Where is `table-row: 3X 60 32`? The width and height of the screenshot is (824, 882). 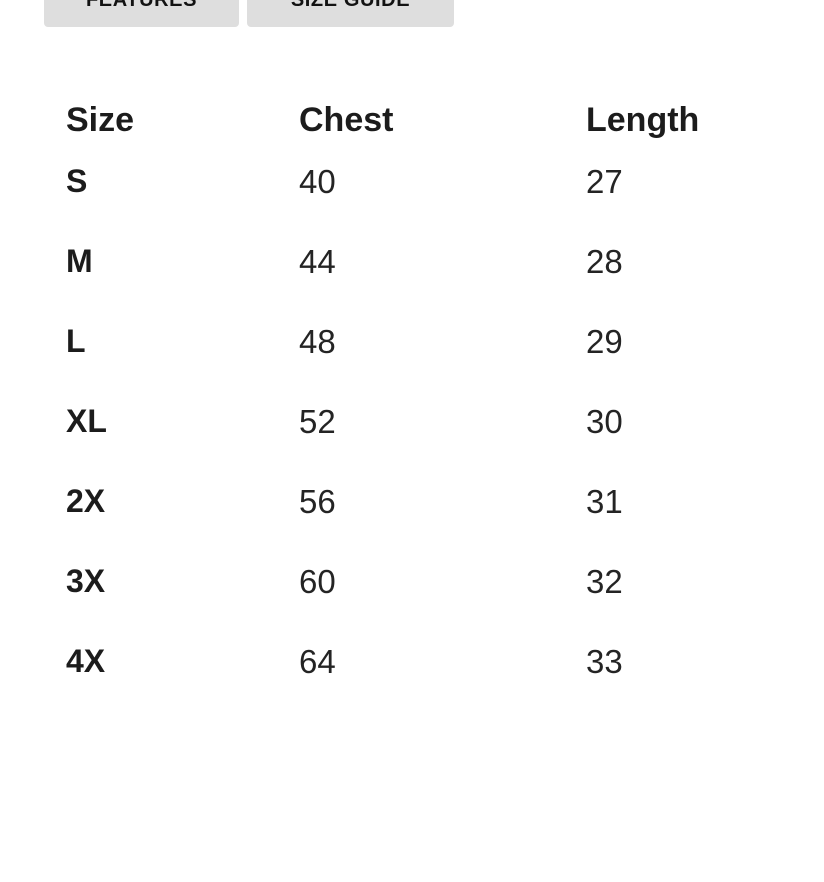 table-row: 3X 60 32 is located at coordinates (416, 581).